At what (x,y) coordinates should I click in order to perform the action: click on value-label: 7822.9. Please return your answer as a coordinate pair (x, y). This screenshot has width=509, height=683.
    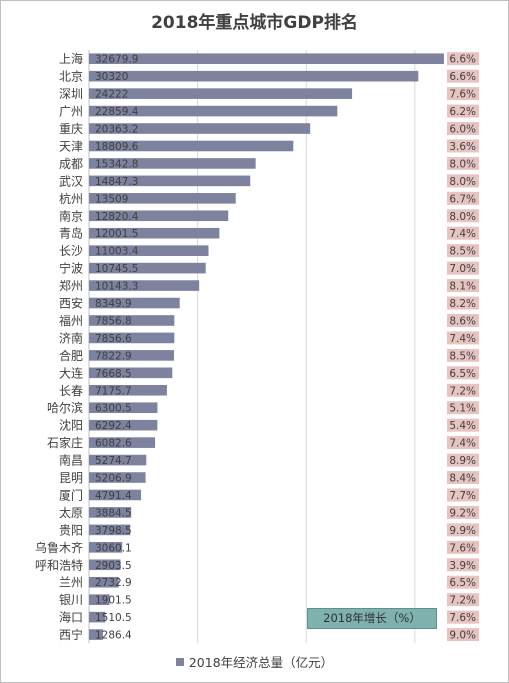
    Looking at the image, I should click on (113, 356).